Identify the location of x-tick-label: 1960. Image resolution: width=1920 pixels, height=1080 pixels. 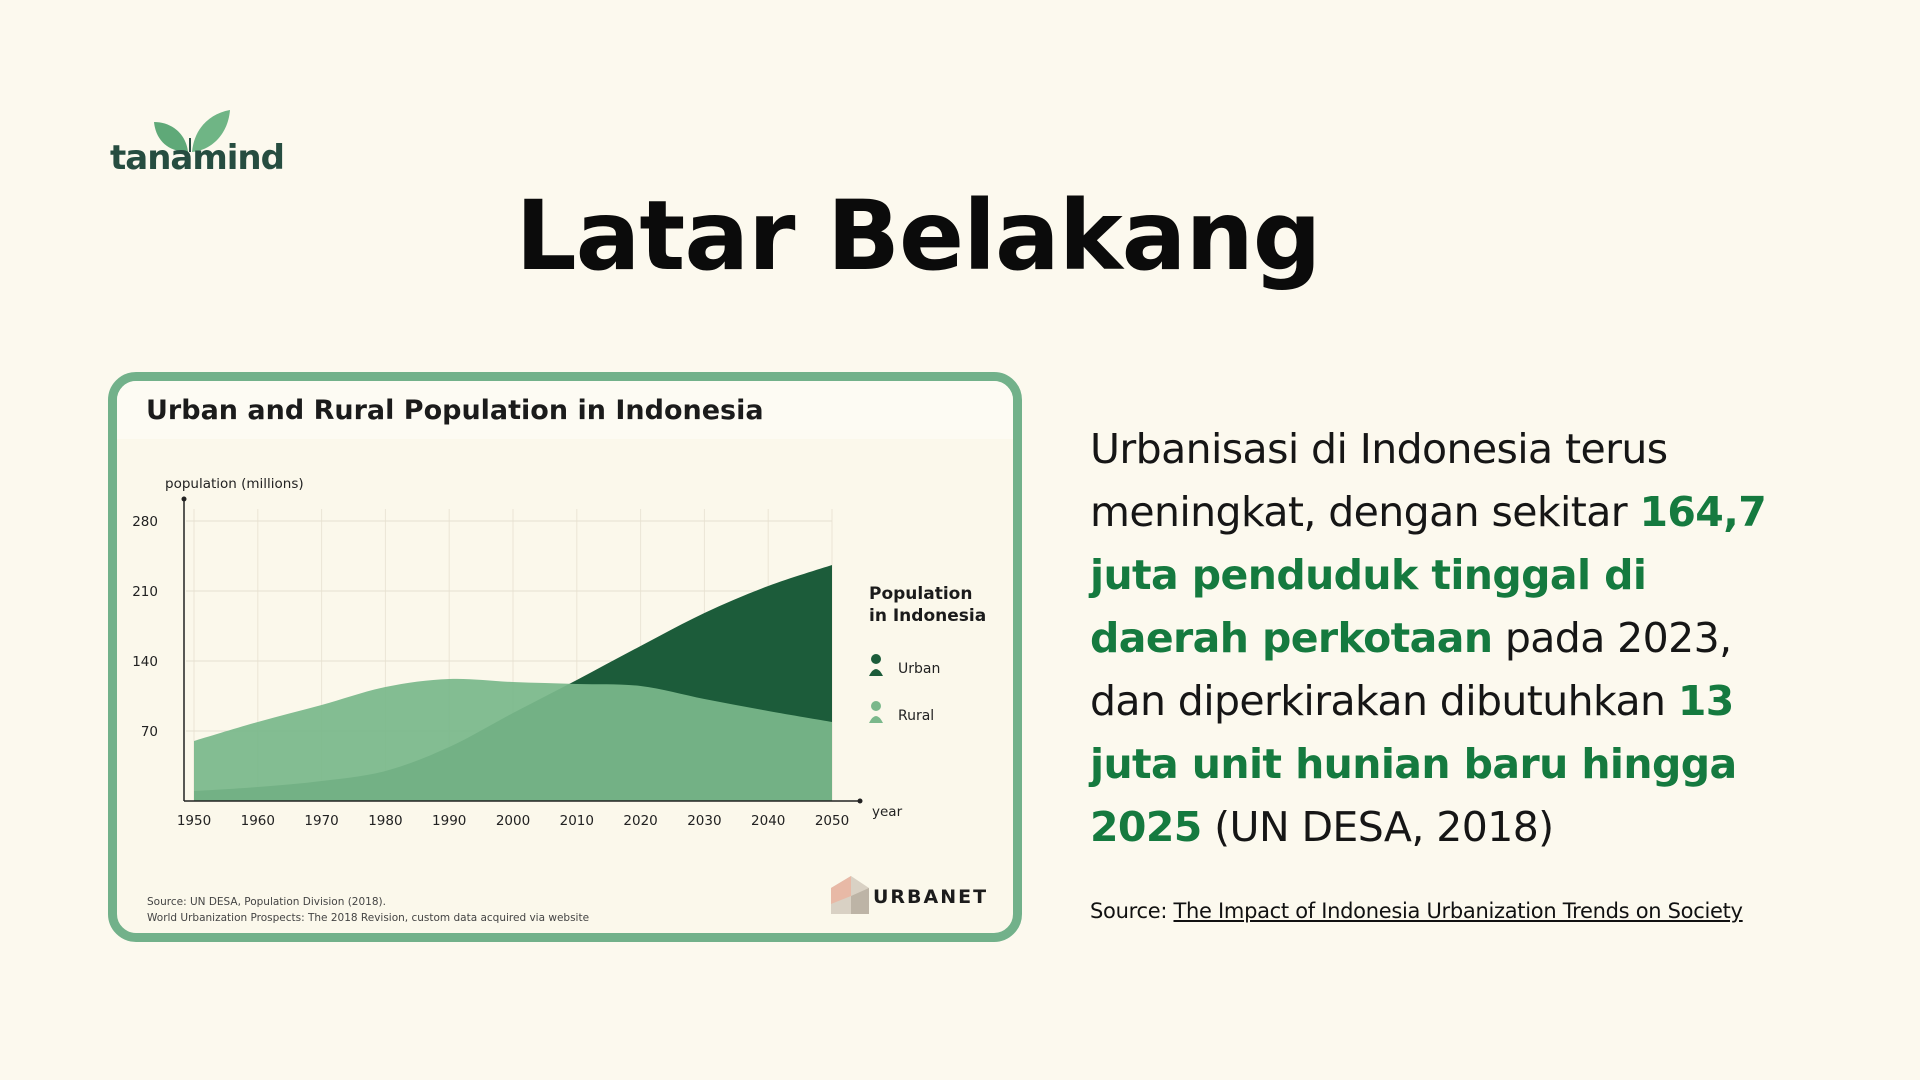
(258, 821).